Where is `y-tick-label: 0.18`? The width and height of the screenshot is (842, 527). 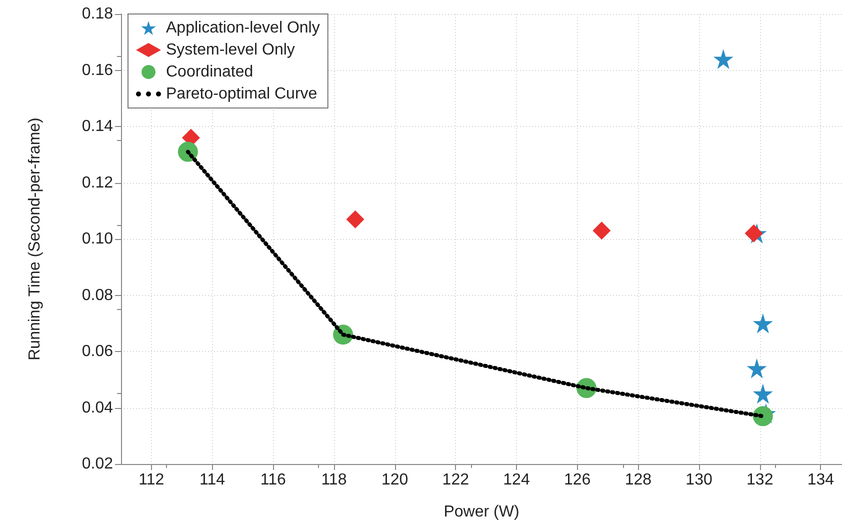
y-tick-label: 0.18 is located at coordinates (98, 14).